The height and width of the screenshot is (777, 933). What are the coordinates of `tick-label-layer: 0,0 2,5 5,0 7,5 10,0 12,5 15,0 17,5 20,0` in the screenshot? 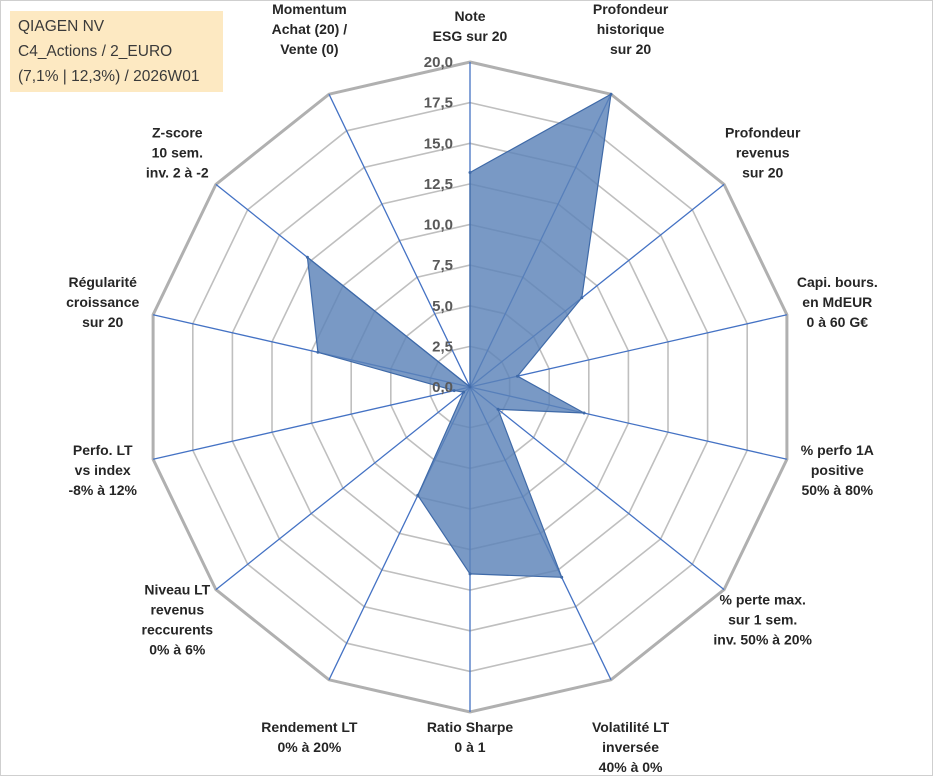 It's located at (438, 225).